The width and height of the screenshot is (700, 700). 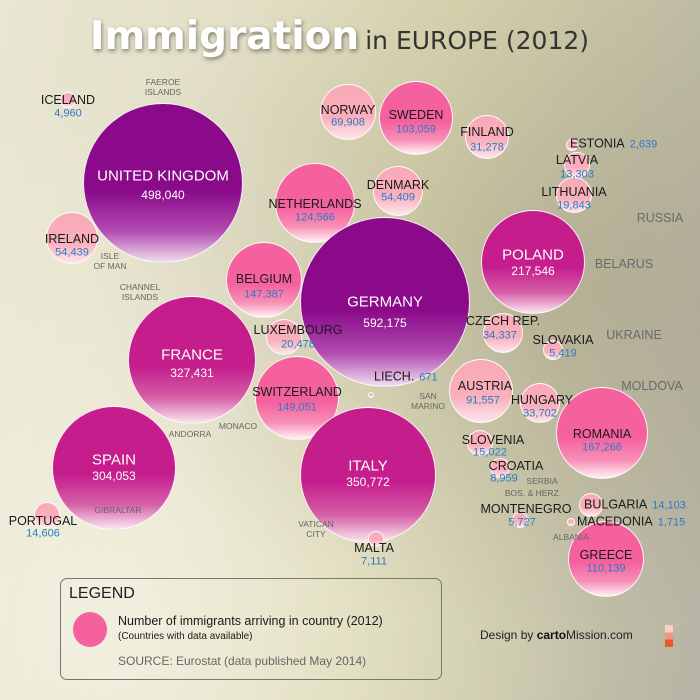 I want to click on country-name-norway: NORWAY, so click(x=348, y=109).